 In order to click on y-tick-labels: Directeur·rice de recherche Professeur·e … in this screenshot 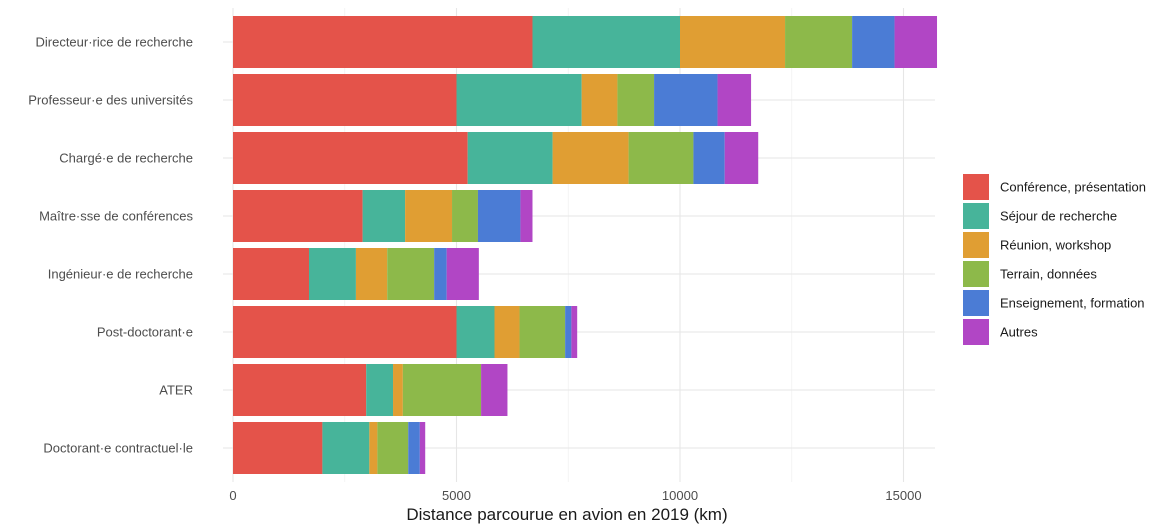, I will do `click(110, 245)`.